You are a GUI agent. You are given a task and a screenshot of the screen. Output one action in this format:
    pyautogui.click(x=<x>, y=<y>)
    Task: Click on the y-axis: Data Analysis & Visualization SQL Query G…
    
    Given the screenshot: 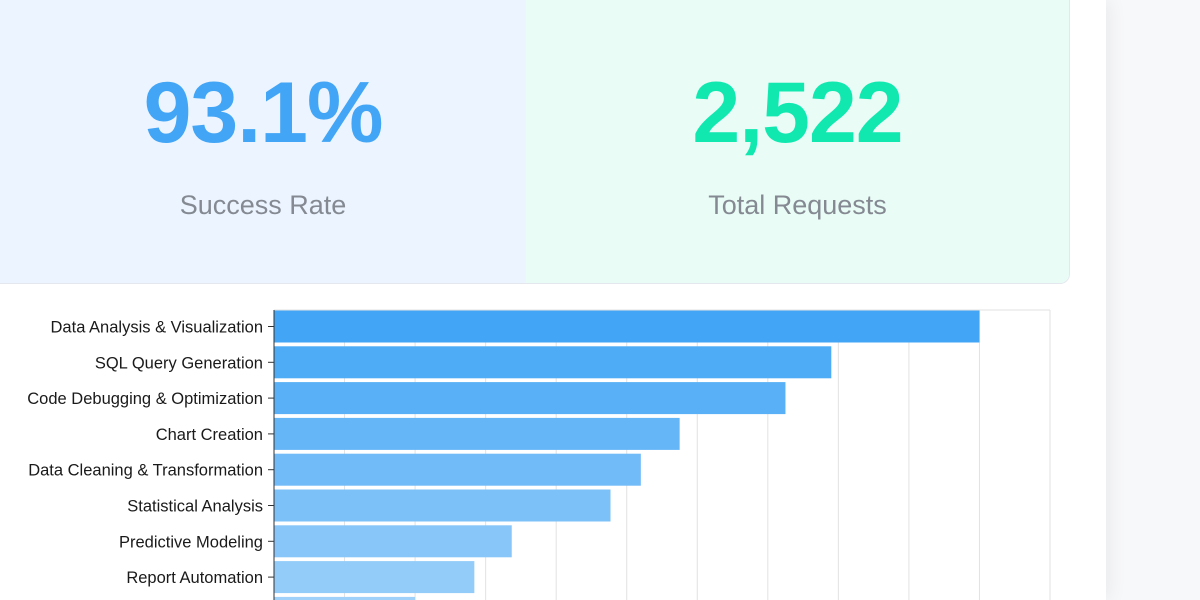 What is the action you would take?
    pyautogui.click(x=151, y=455)
    